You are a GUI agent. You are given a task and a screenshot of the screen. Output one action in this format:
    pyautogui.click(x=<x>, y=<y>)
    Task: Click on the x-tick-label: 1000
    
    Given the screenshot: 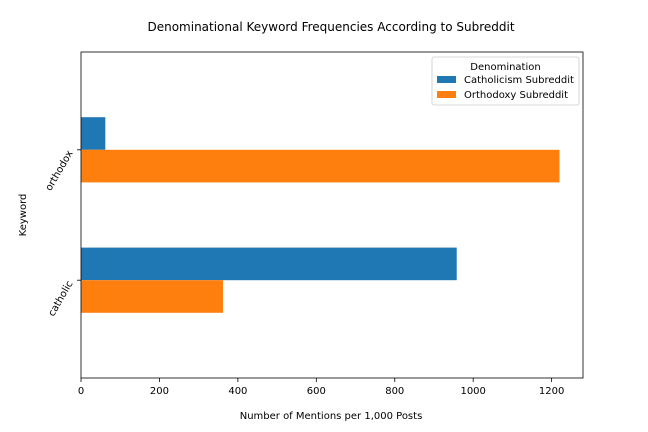 What is the action you would take?
    pyautogui.click(x=472, y=391)
    